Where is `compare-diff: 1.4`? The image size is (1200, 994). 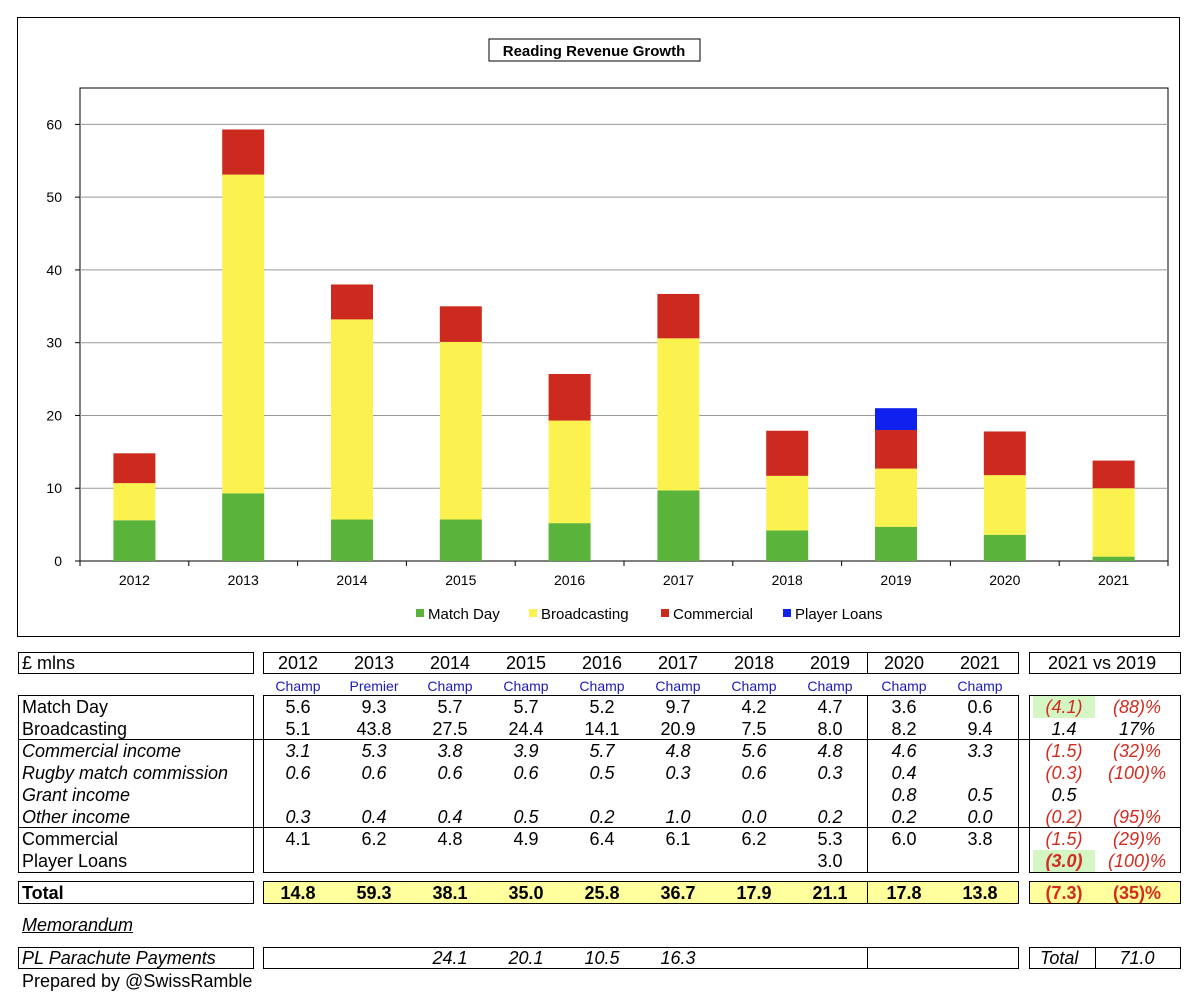 compare-diff: 1.4 is located at coordinates (1064, 729).